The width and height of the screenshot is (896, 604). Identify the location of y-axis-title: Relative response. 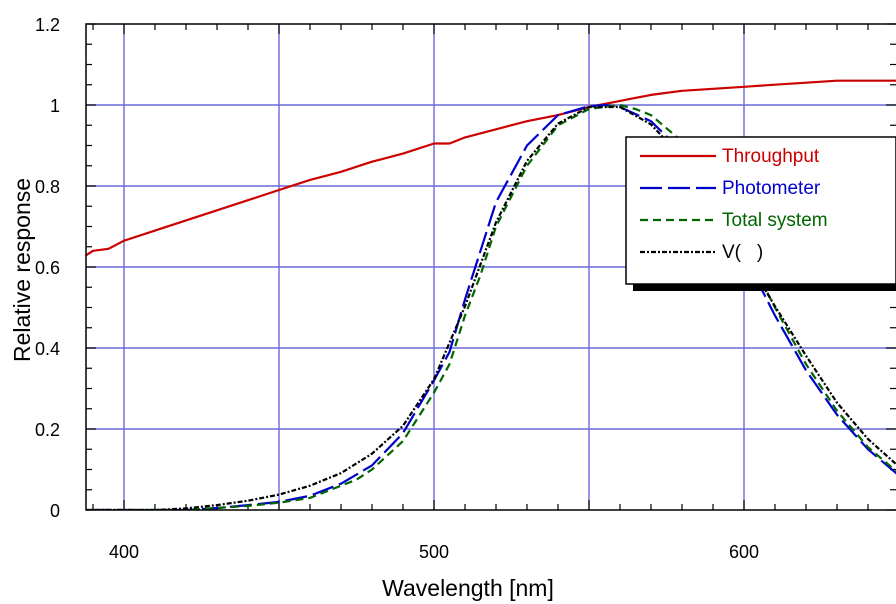
(22, 270).